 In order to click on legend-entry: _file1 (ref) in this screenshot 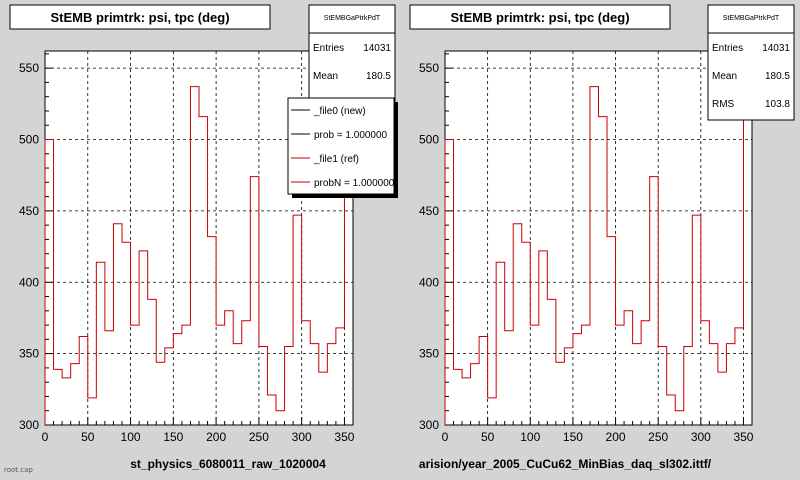, I will do `click(336, 159)`.